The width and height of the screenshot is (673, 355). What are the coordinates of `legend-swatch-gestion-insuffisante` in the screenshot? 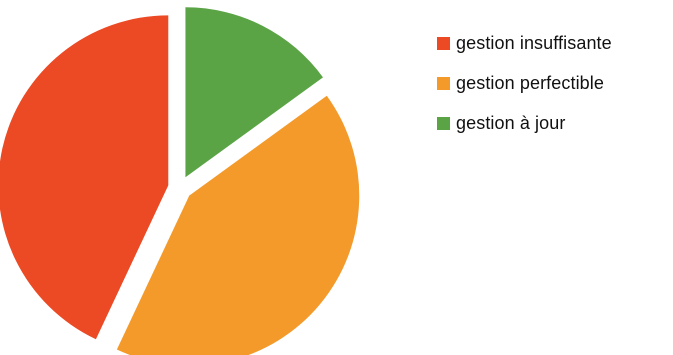 It's located at (443, 43).